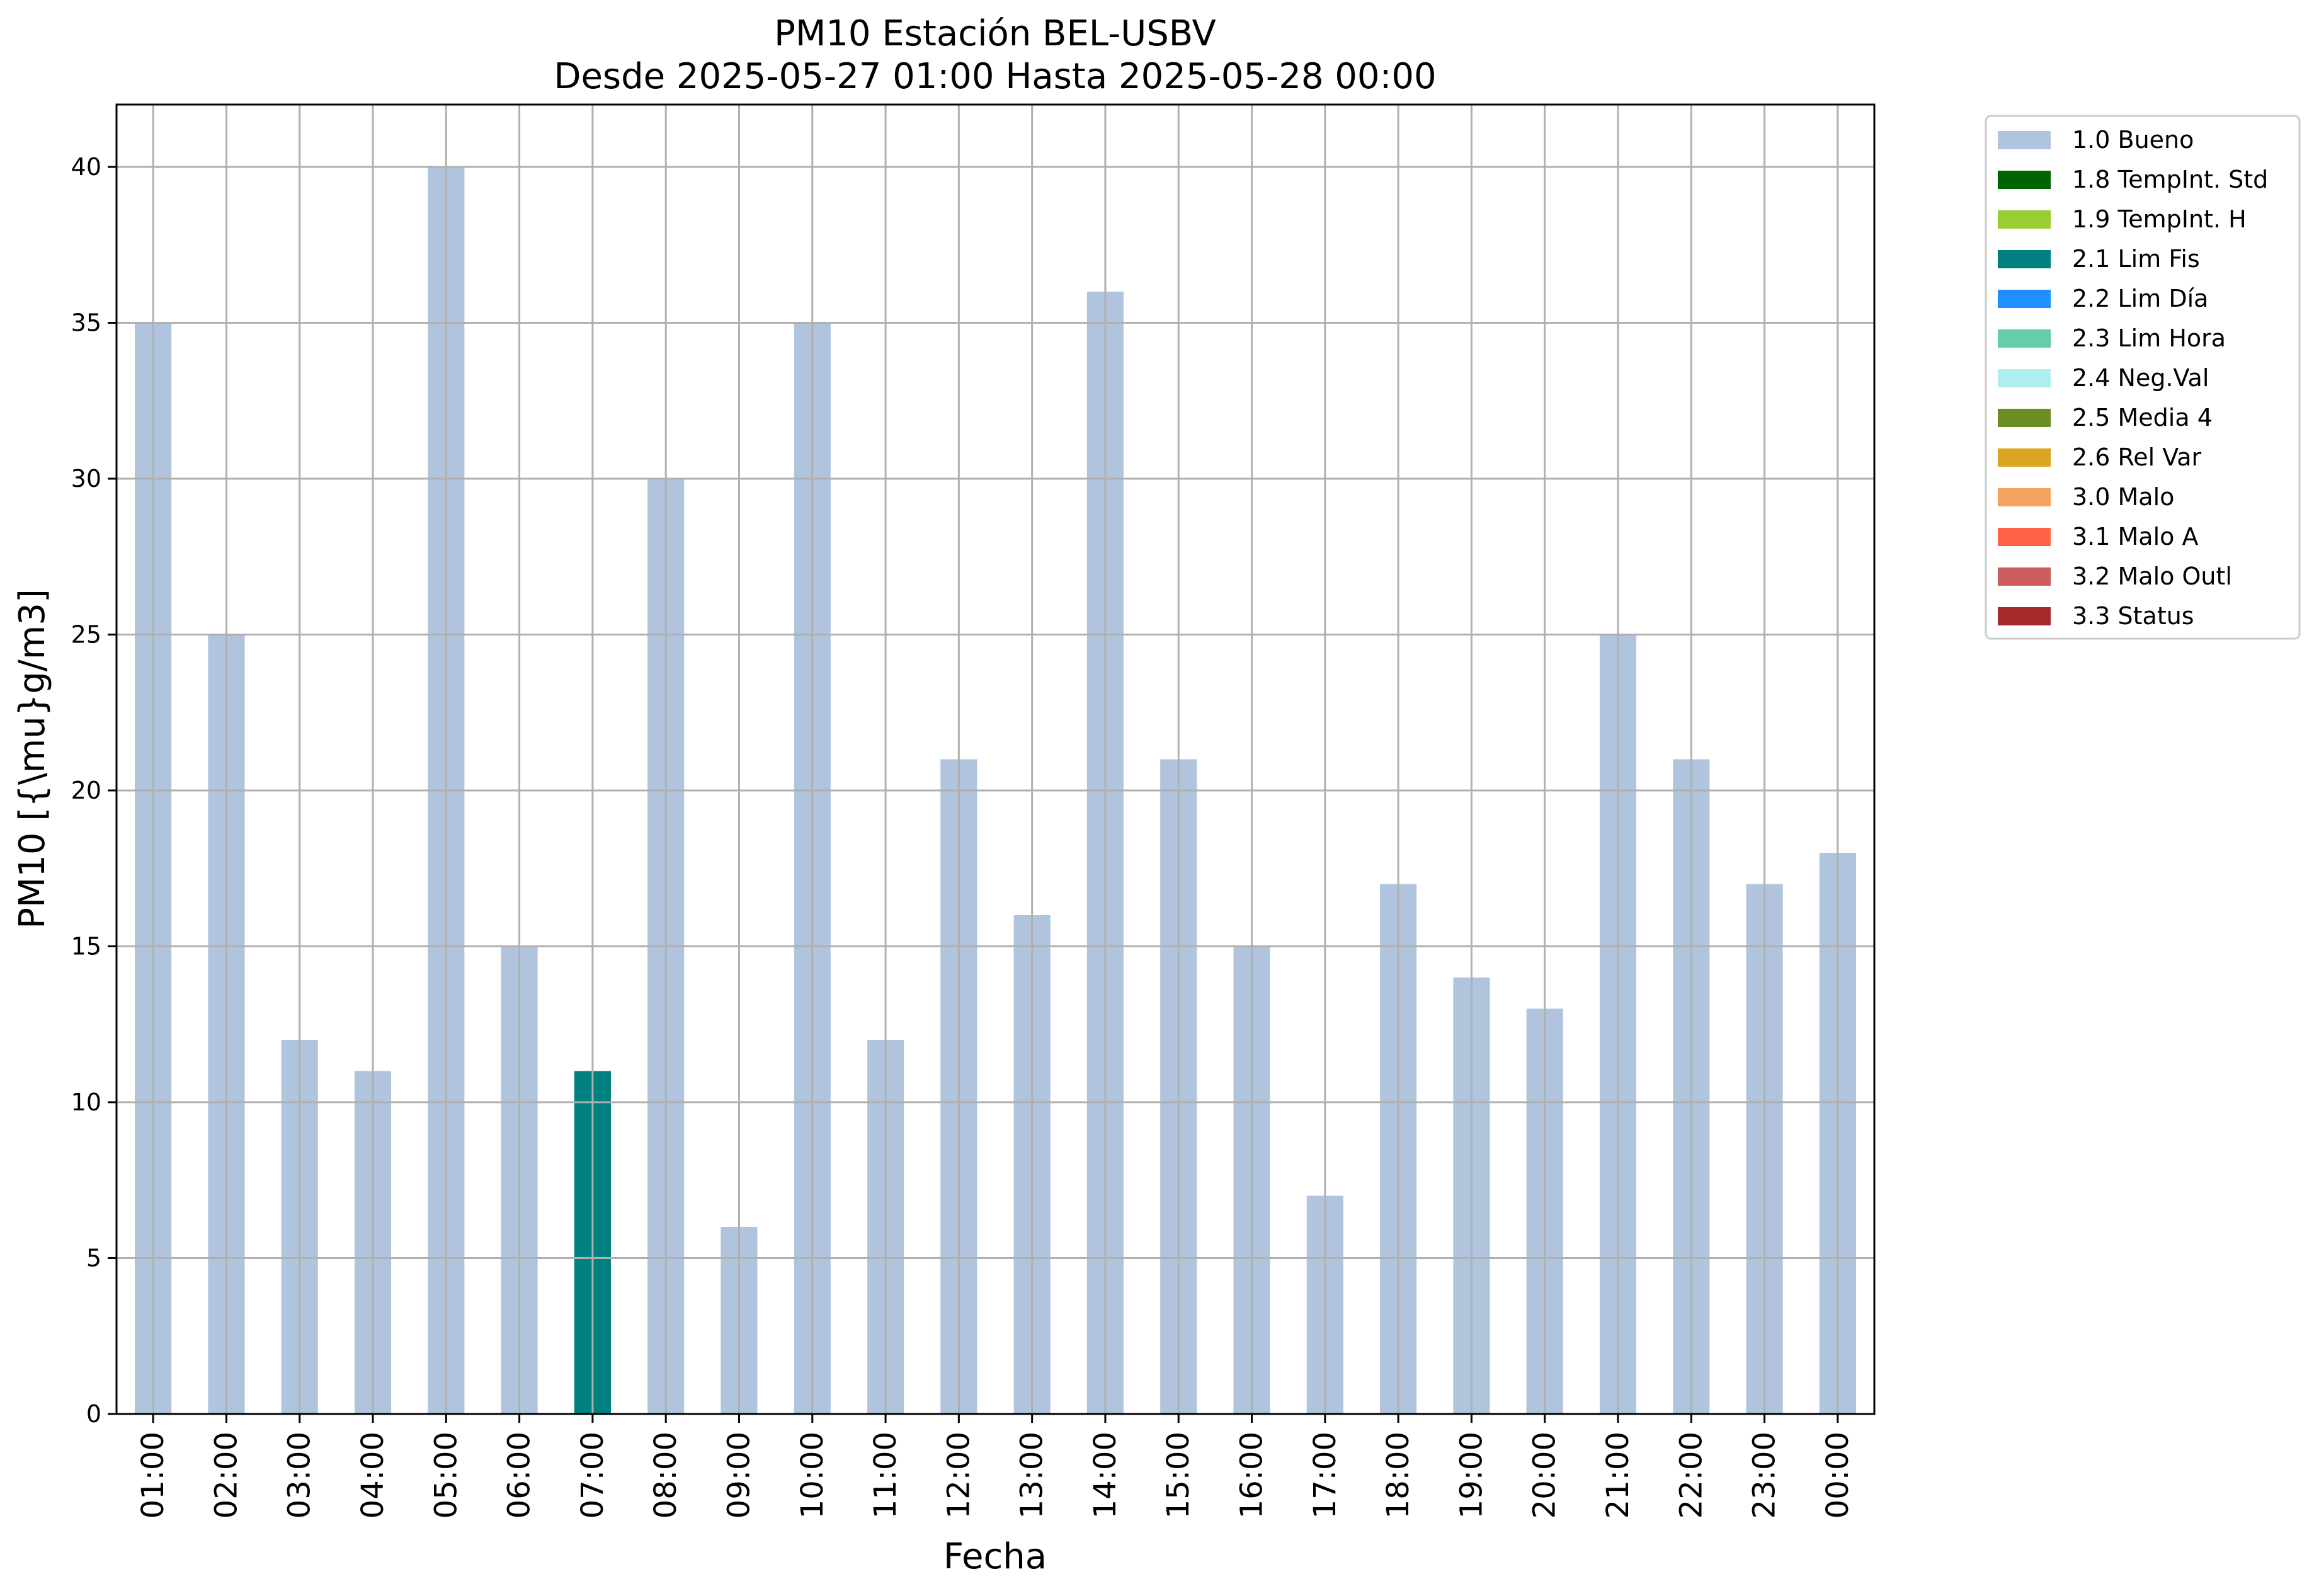 The height and width of the screenshot is (1596, 2319). I want to click on x-tick-label: 00:00, so click(1837, 1475).